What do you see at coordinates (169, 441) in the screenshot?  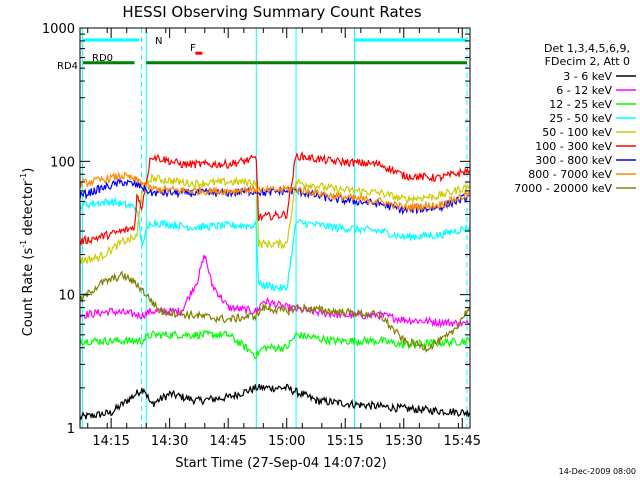 I see `x-tick-label: 14:30` at bounding box center [169, 441].